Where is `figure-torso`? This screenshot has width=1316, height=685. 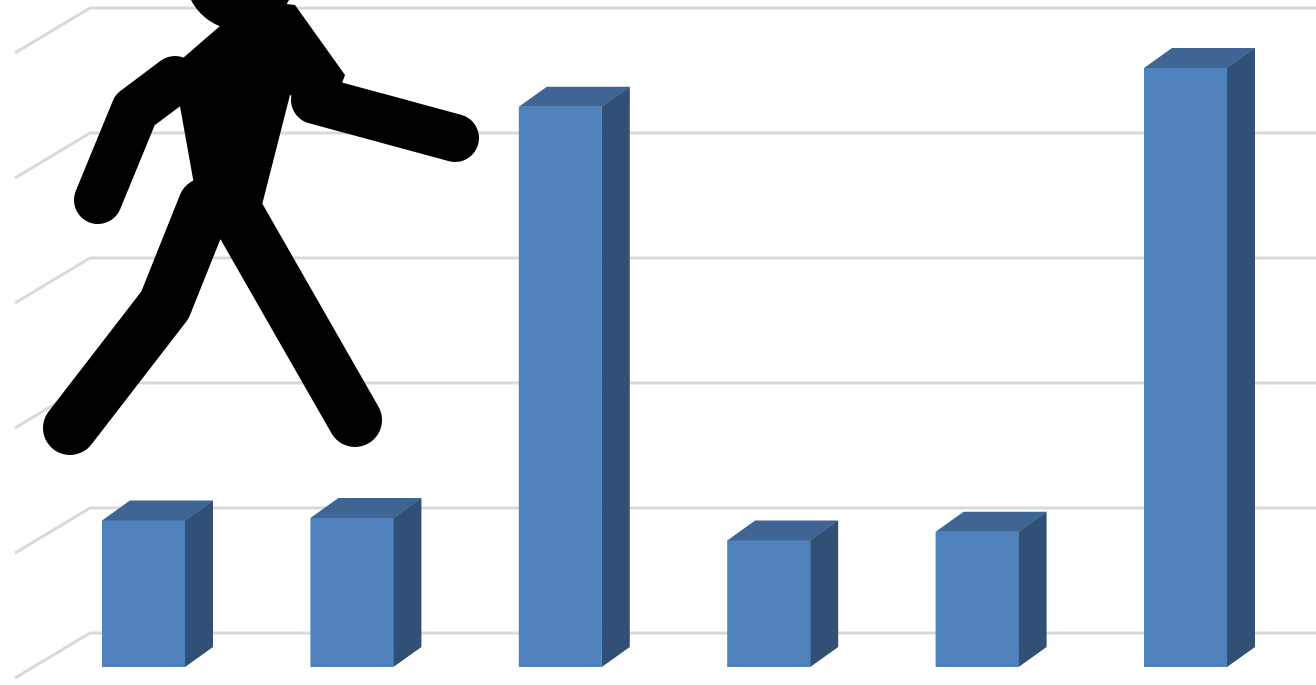
figure-torso is located at coordinates (260, 109).